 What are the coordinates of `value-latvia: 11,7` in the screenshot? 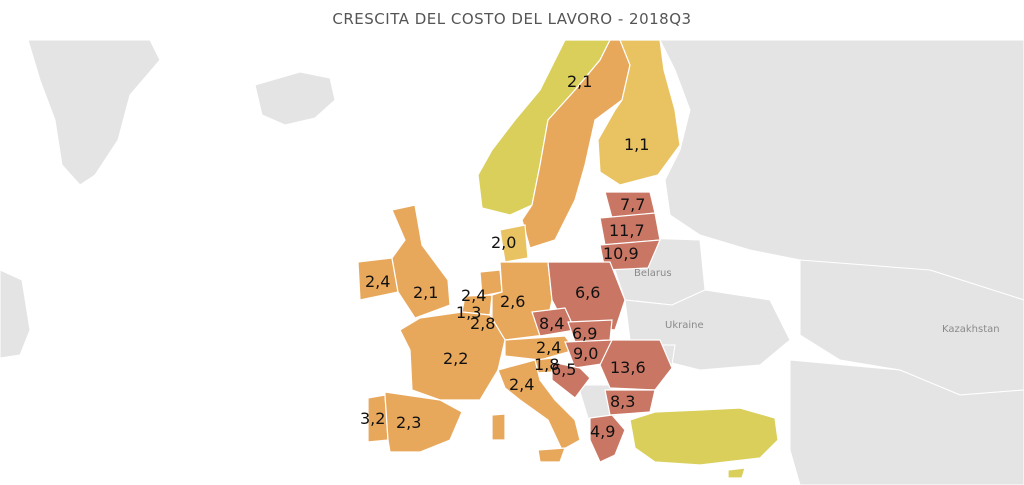 It's located at (627, 230).